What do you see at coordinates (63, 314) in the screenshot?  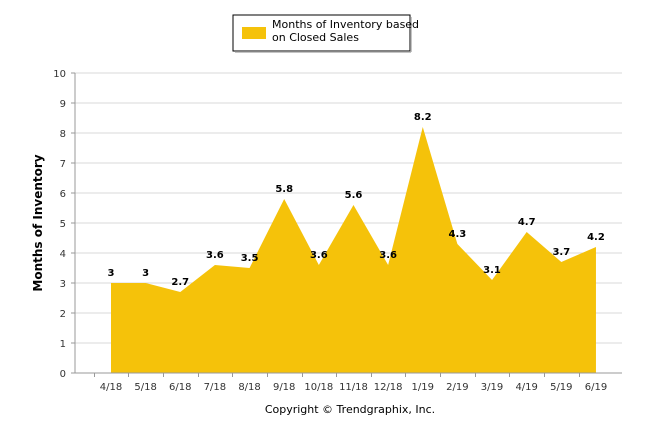 I see `y-tick-label: 2` at bounding box center [63, 314].